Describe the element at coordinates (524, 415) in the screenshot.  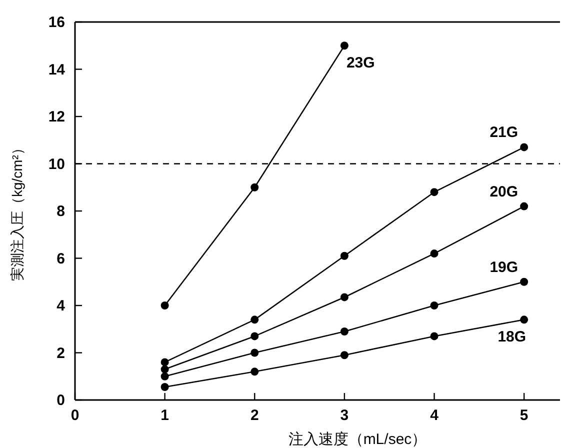
I see `x-tick-label: 5` at that location.